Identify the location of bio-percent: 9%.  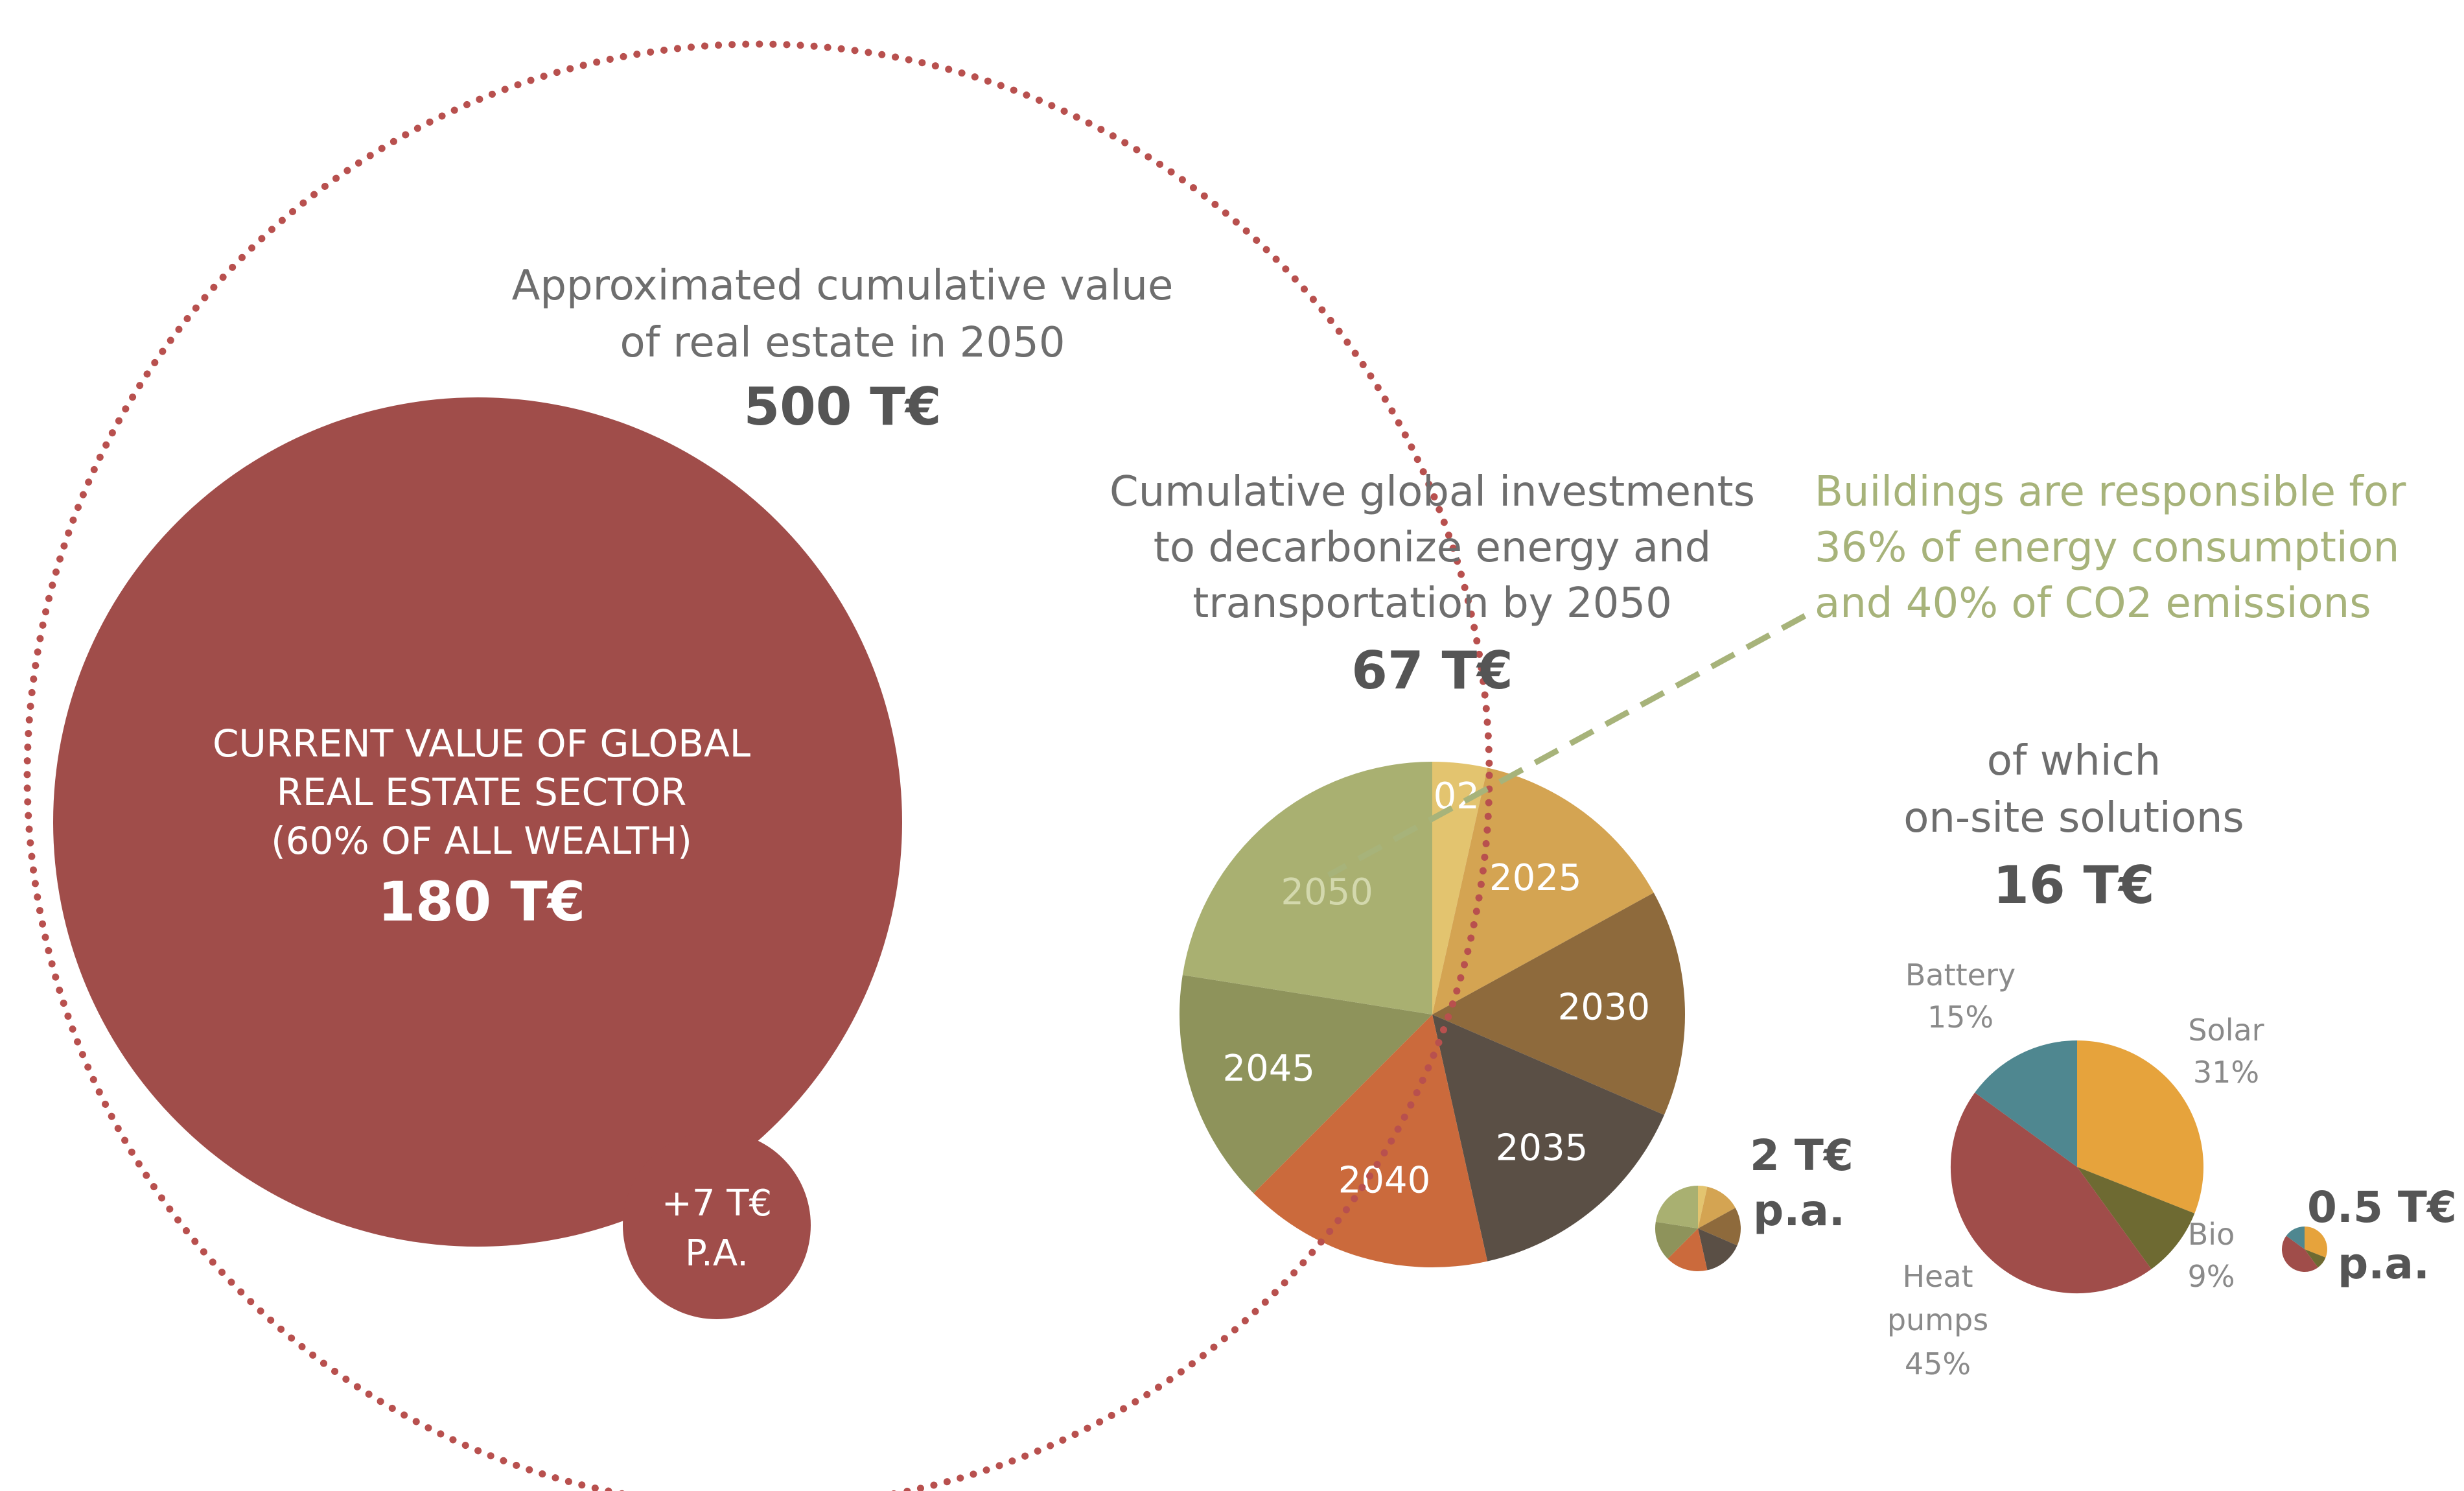
(2211, 1276).